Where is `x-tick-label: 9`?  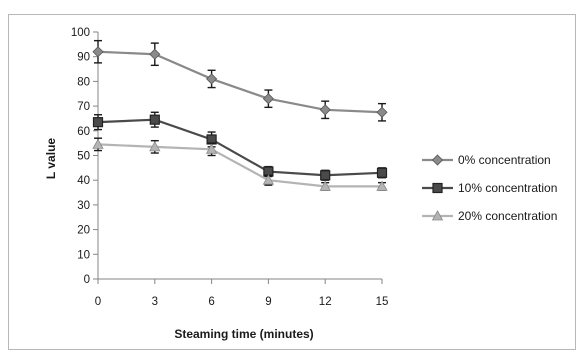
x-tick-label: 9 is located at coordinates (268, 302).